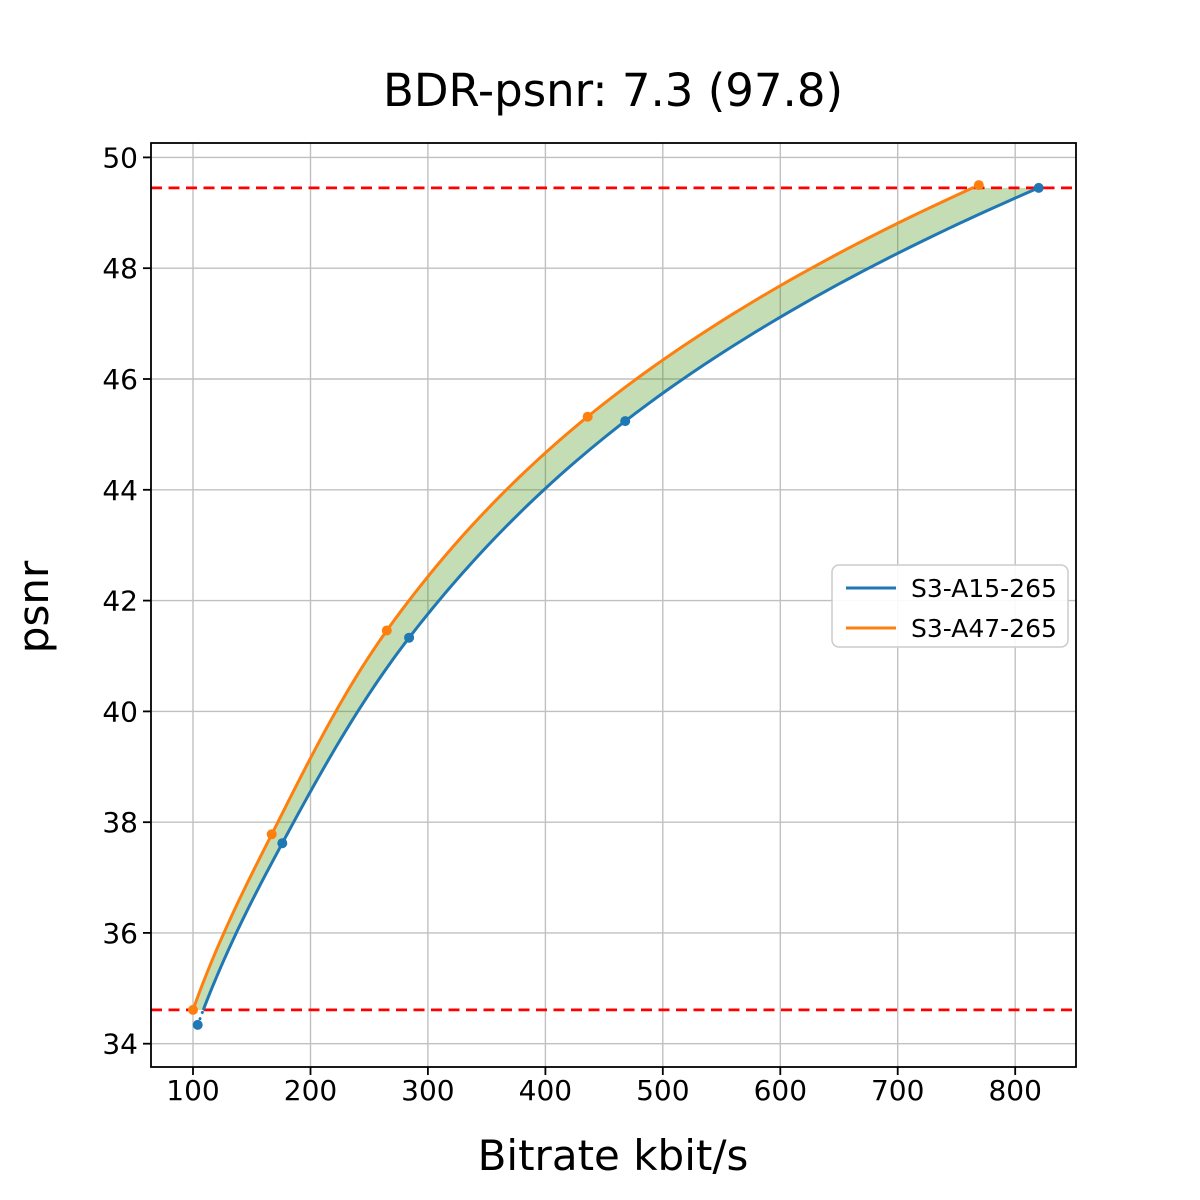  Describe the element at coordinates (33, 606) in the screenshot. I see `y-axis-label: psnr` at that location.